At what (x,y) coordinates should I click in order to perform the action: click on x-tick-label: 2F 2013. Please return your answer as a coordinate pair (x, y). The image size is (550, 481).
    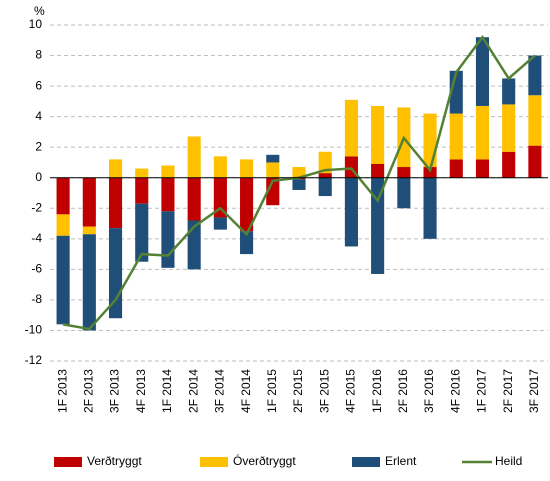
    Looking at the image, I should click on (88, 391).